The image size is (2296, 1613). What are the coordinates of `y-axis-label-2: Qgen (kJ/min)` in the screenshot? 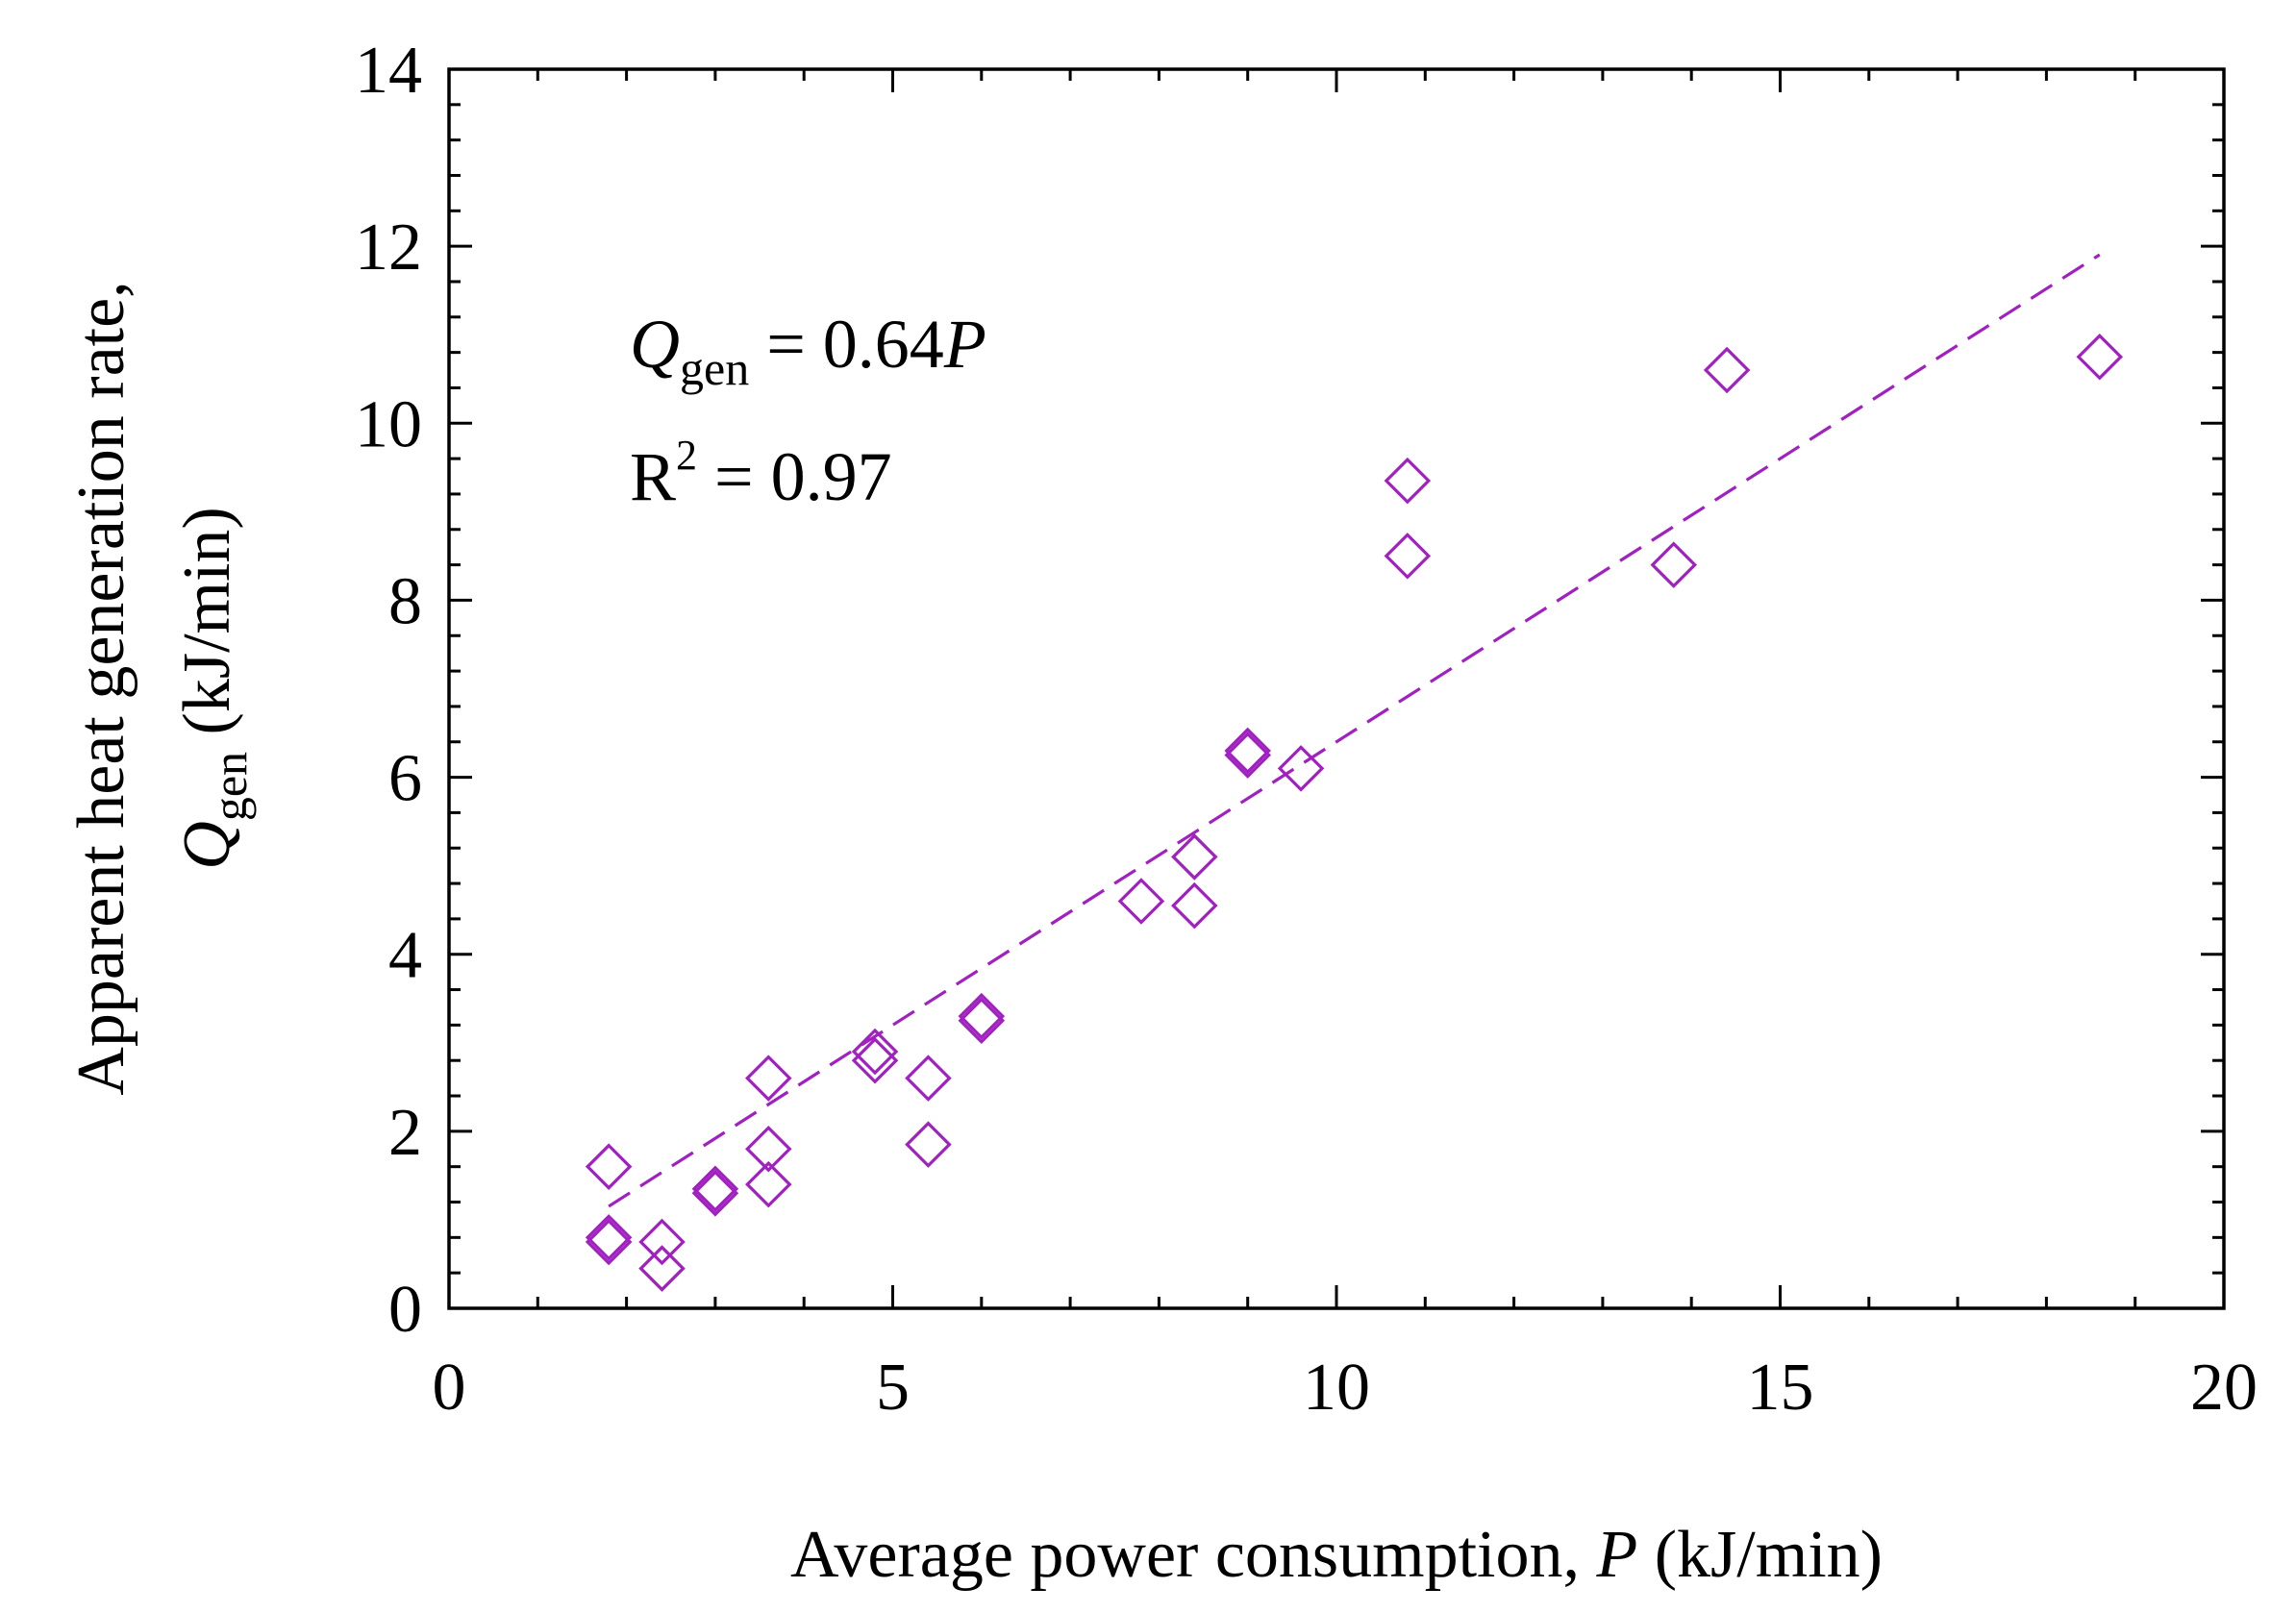 It's located at (213, 688).